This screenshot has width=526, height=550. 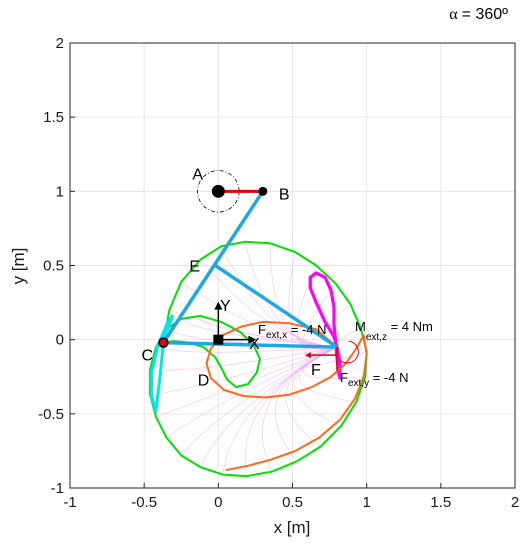 I want to click on x-tick-label: 1.5, so click(x=440, y=502).